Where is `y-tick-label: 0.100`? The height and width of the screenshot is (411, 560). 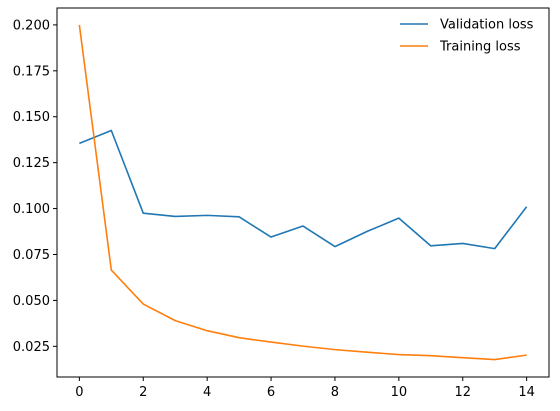
y-tick-label: 0.100 is located at coordinates (31, 209).